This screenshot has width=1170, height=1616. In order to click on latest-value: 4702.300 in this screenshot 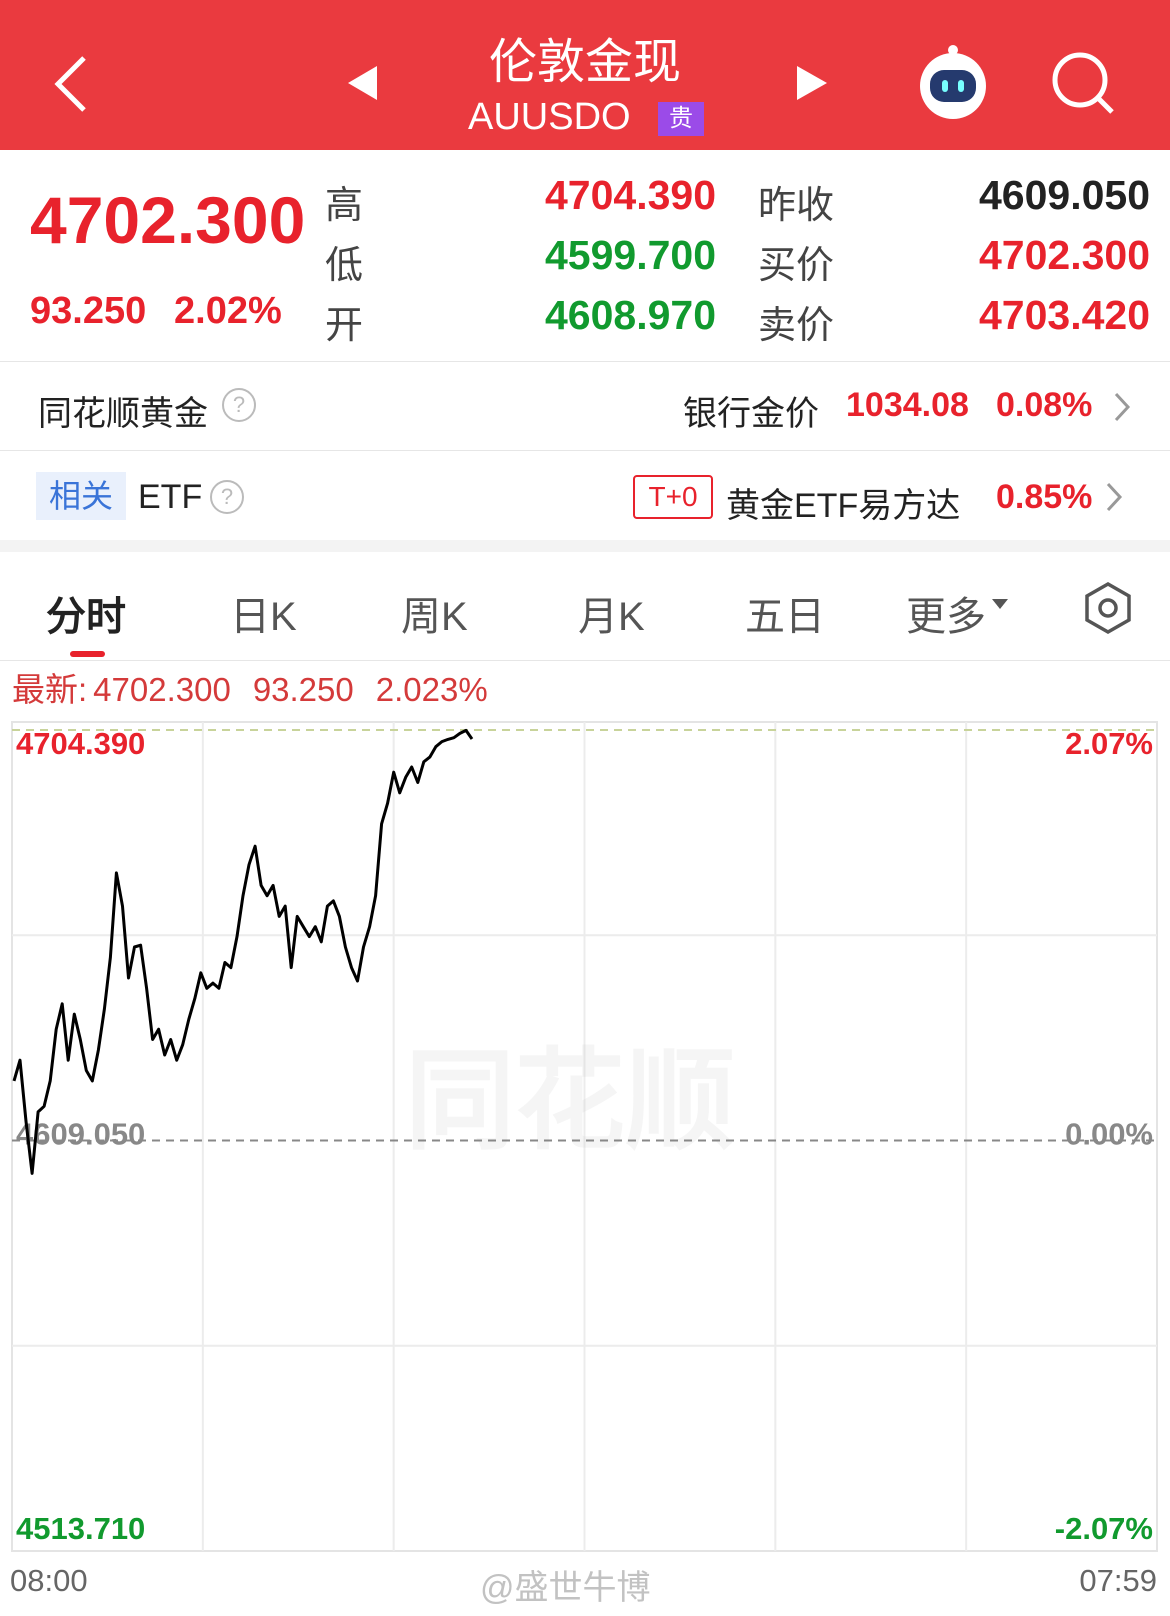, I will do `click(162, 689)`.